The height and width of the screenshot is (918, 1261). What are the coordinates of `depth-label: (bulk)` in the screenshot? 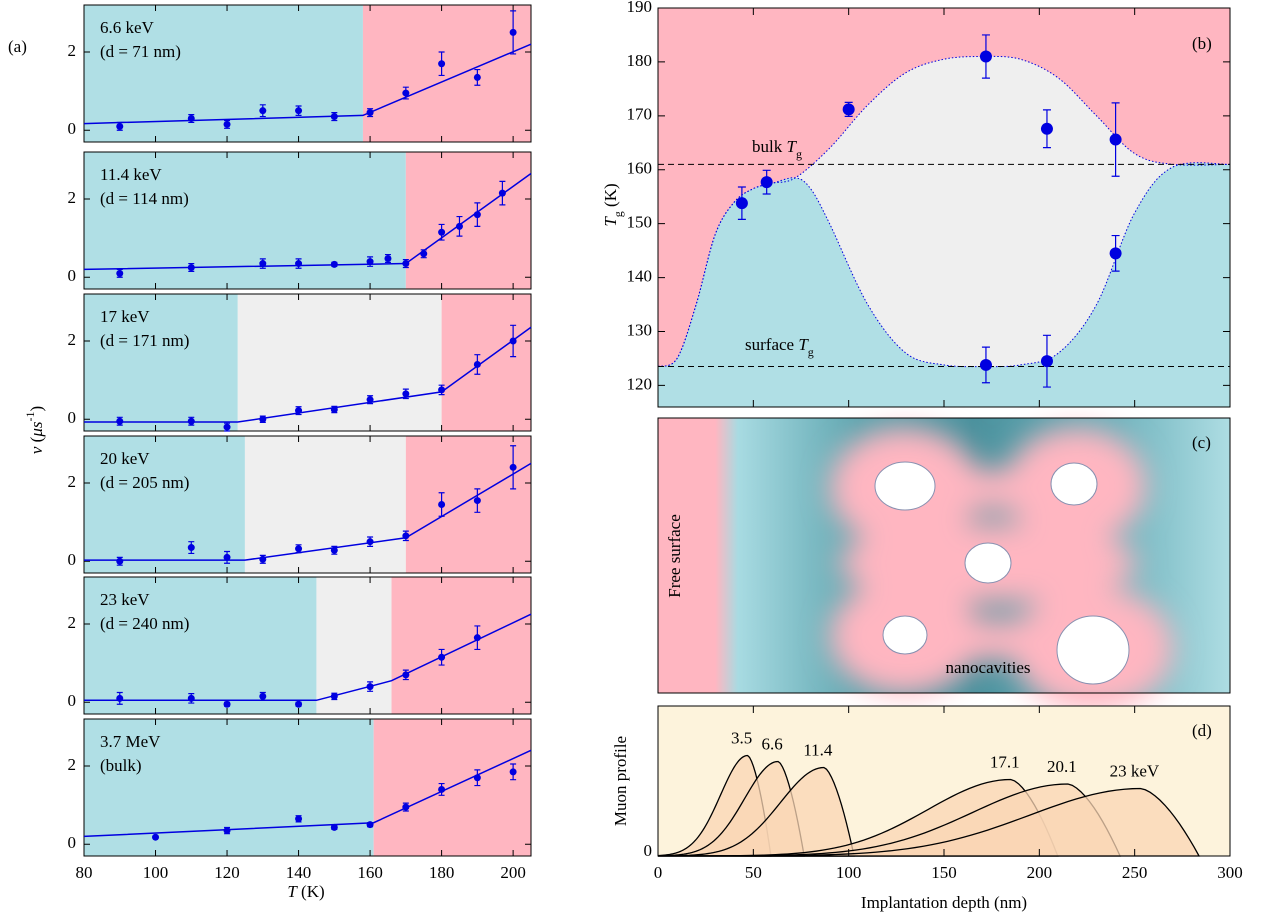 It's located at (121, 765).